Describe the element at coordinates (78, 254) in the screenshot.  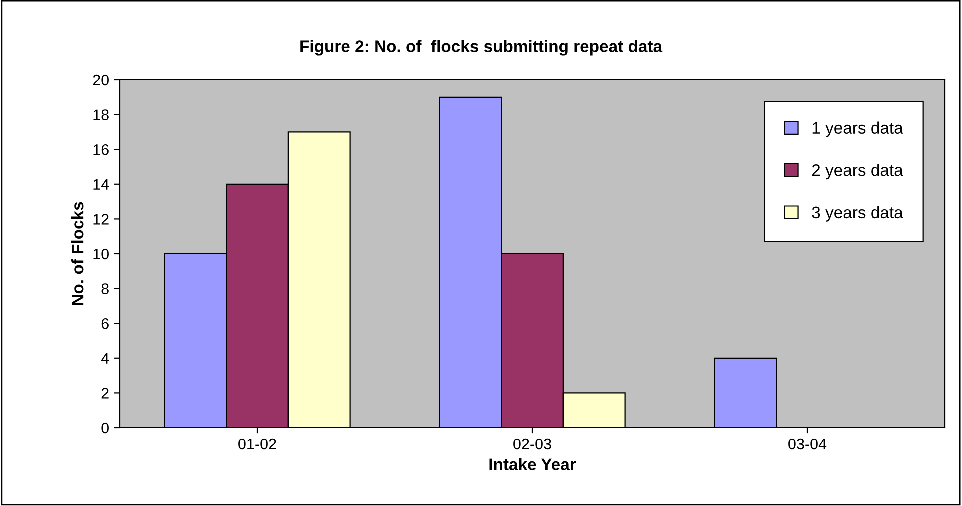
I see `y-axis-title: No. of Flocks` at that location.